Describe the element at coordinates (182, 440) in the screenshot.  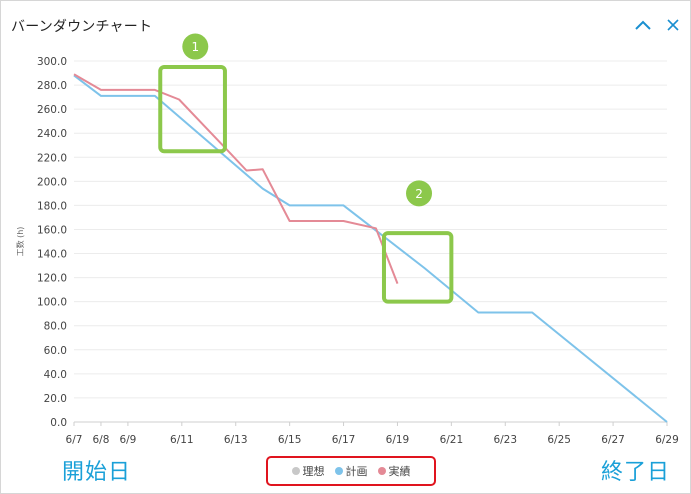
I see `x-tick-label: 6/11` at that location.